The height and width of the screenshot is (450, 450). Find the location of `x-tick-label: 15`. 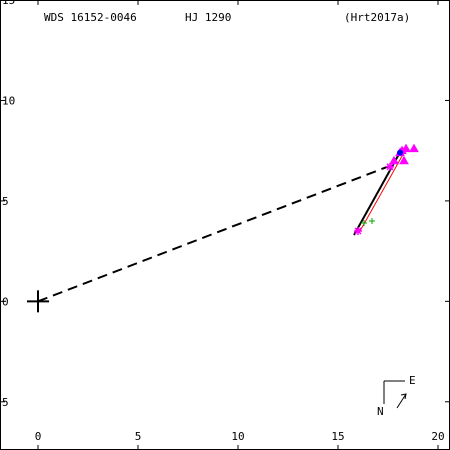

x-tick-label: 15 is located at coordinates (337, 436).